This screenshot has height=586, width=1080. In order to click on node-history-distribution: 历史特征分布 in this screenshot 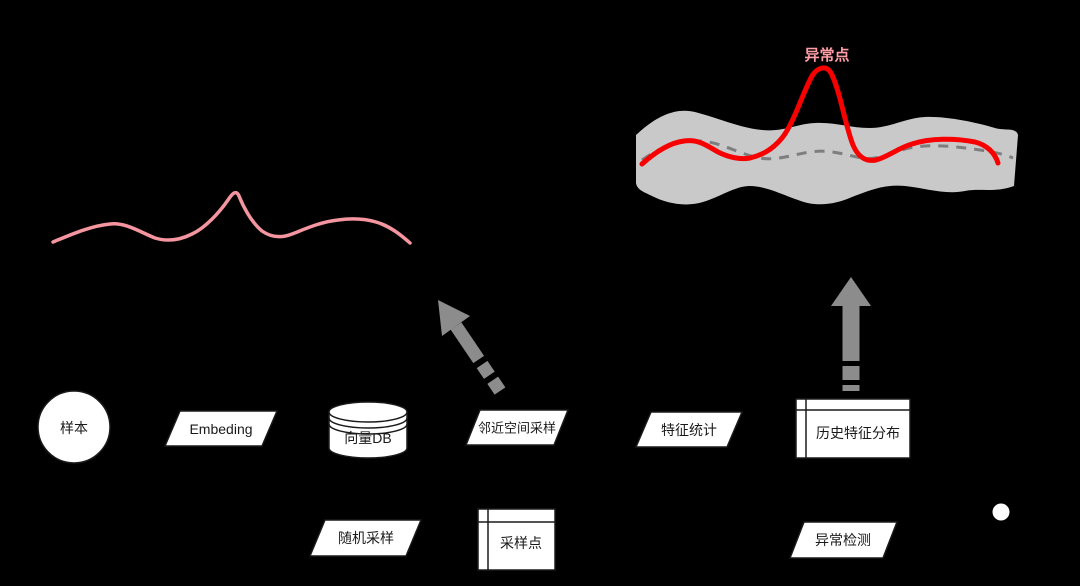, I will do `click(853, 428)`.